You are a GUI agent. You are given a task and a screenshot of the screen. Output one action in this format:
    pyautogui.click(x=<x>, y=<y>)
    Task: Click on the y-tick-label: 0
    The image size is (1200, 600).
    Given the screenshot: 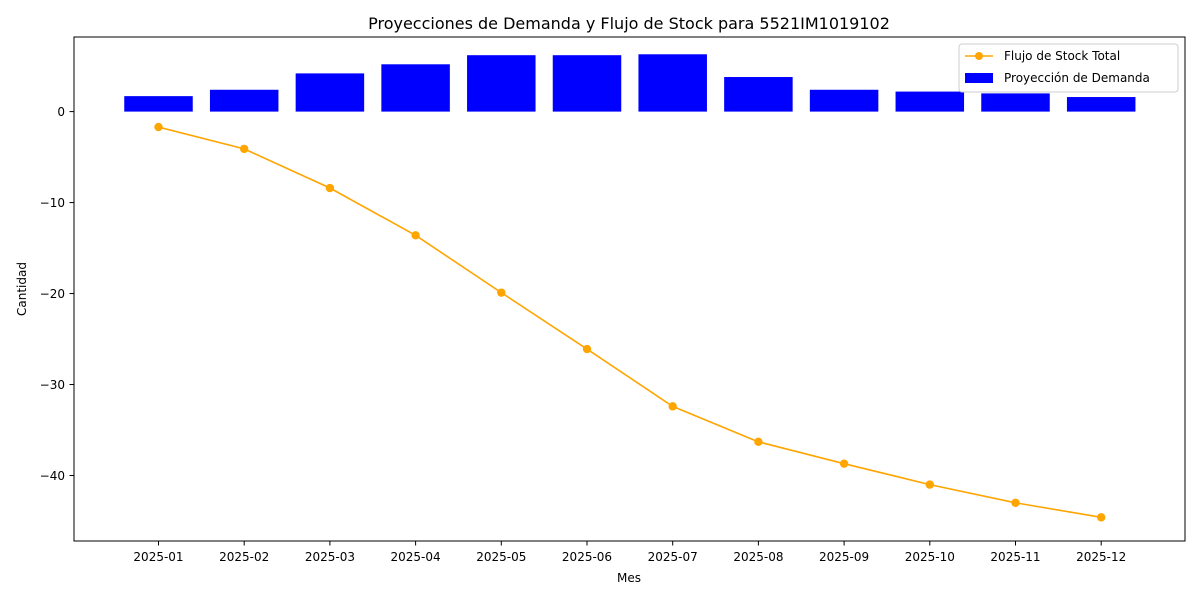 What is the action you would take?
    pyautogui.click(x=61, y=112)
    